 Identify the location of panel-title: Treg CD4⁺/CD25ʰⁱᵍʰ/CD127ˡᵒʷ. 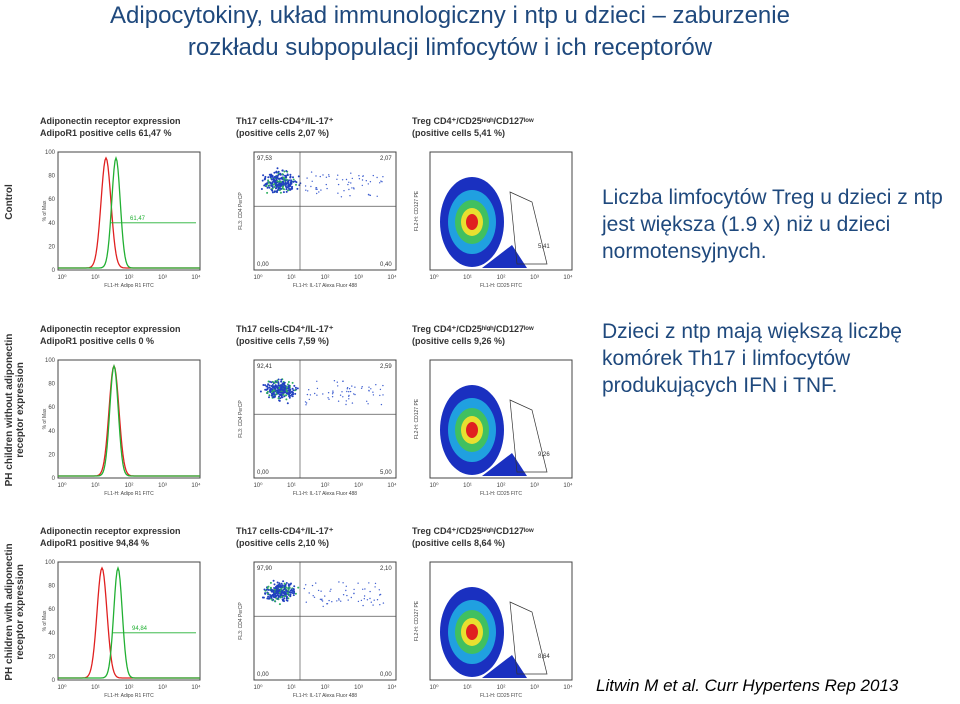
(473, 530).